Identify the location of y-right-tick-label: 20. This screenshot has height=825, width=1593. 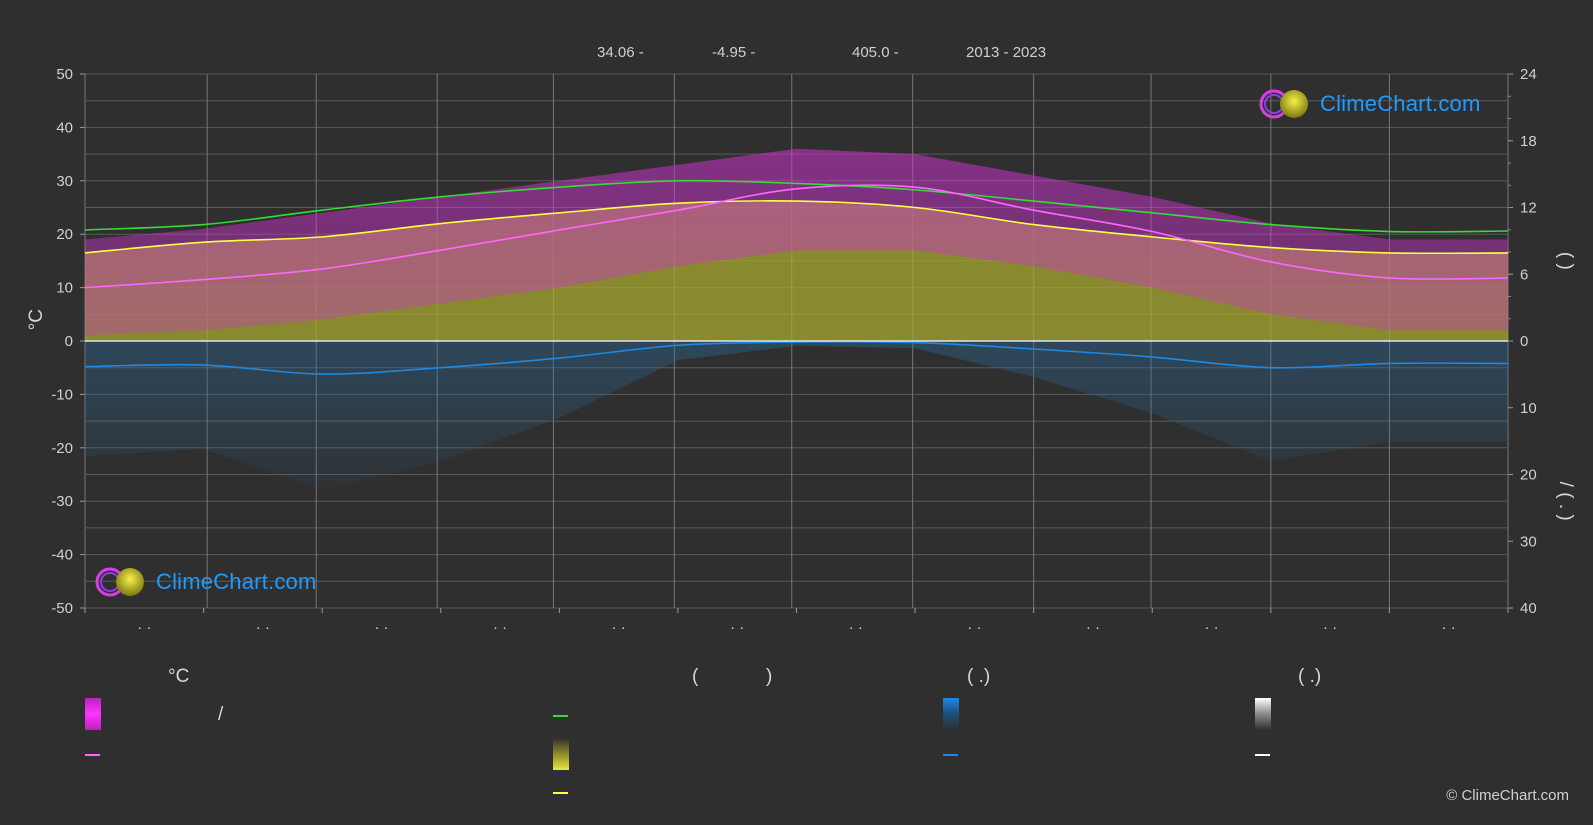
(1528, 475).